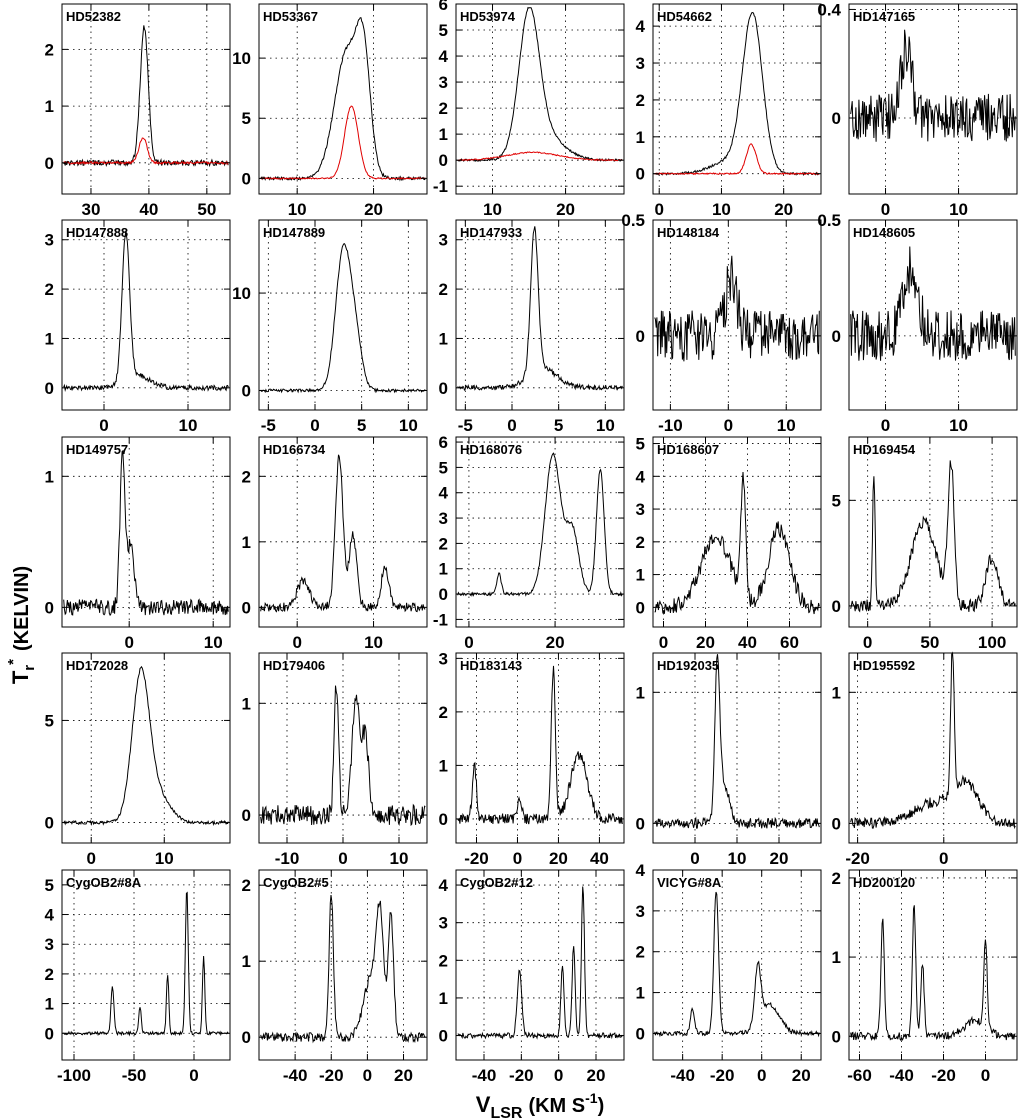  What do you see at coordinates (496, 882) in the screenshot?
I see `panel-star-label: CygOB2#12` at bounding box center [496, 882].